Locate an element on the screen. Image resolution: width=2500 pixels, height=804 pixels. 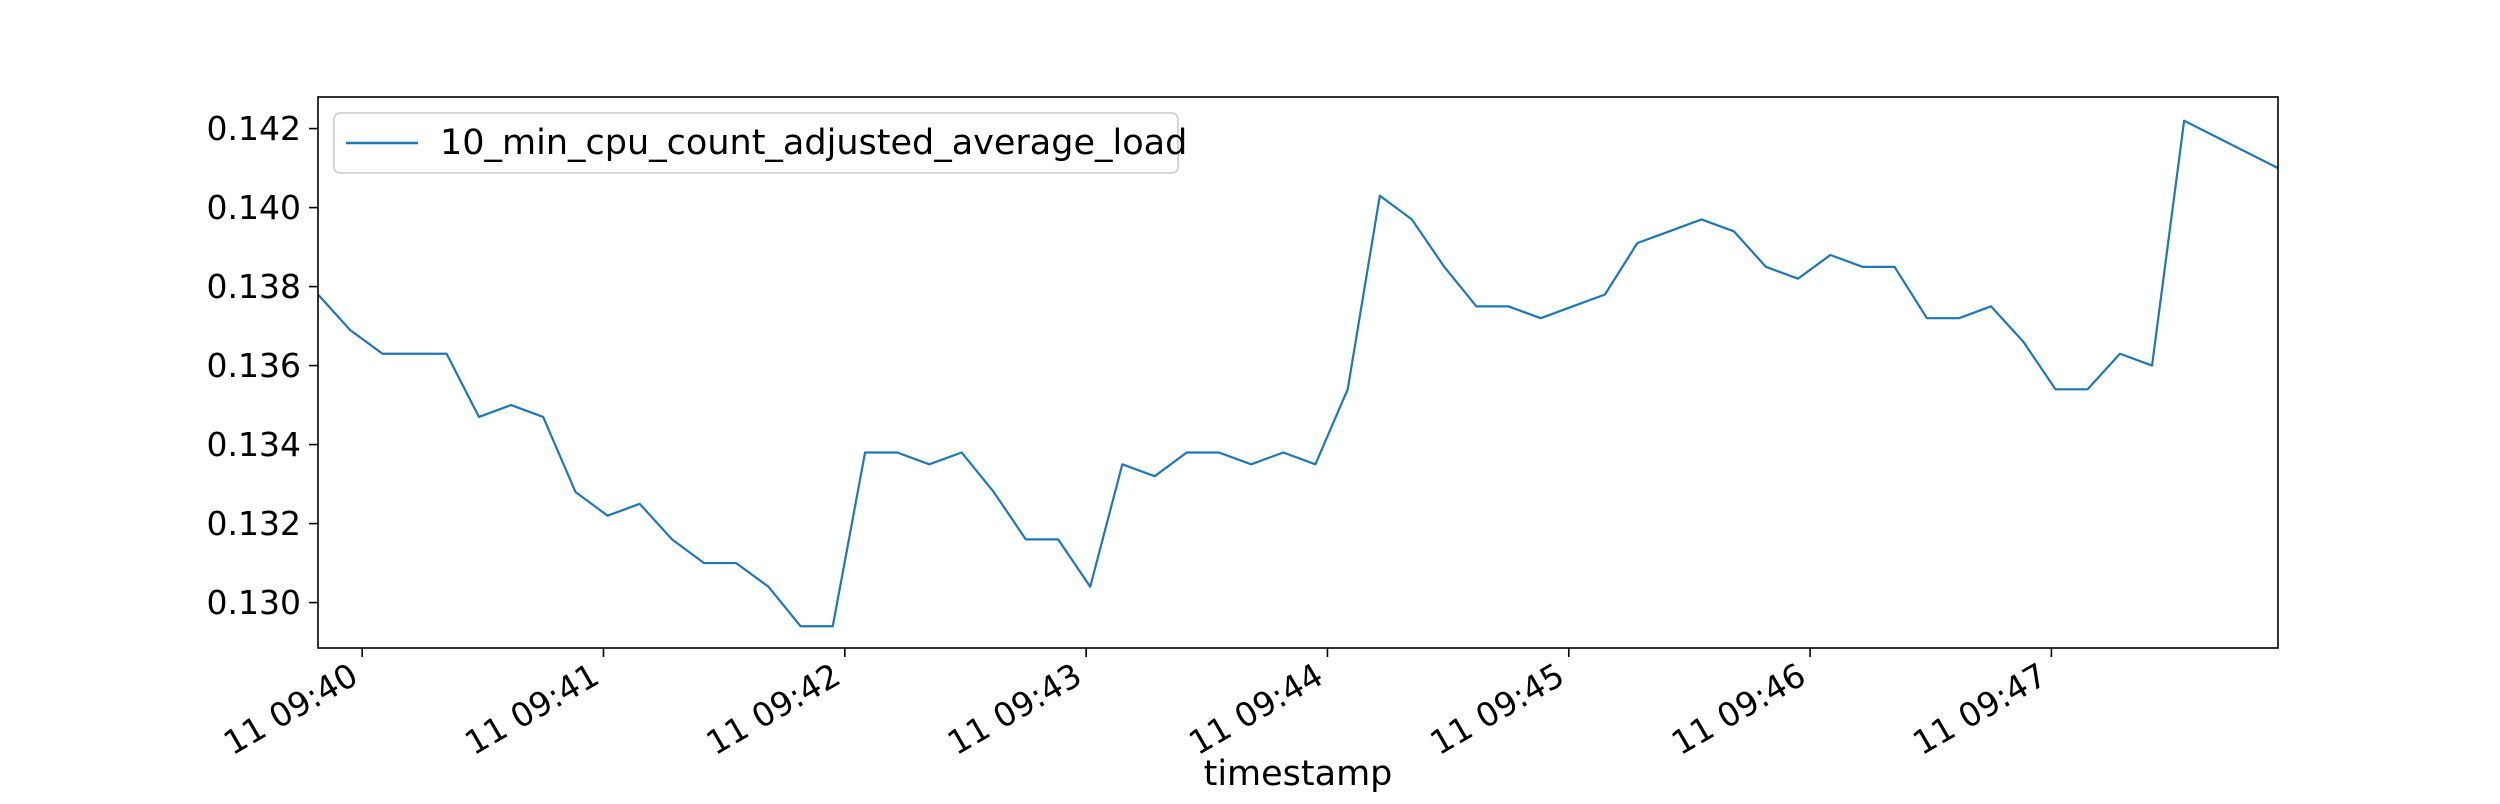
y-tick-label: 0.136 is located at coordinates (254, 365).